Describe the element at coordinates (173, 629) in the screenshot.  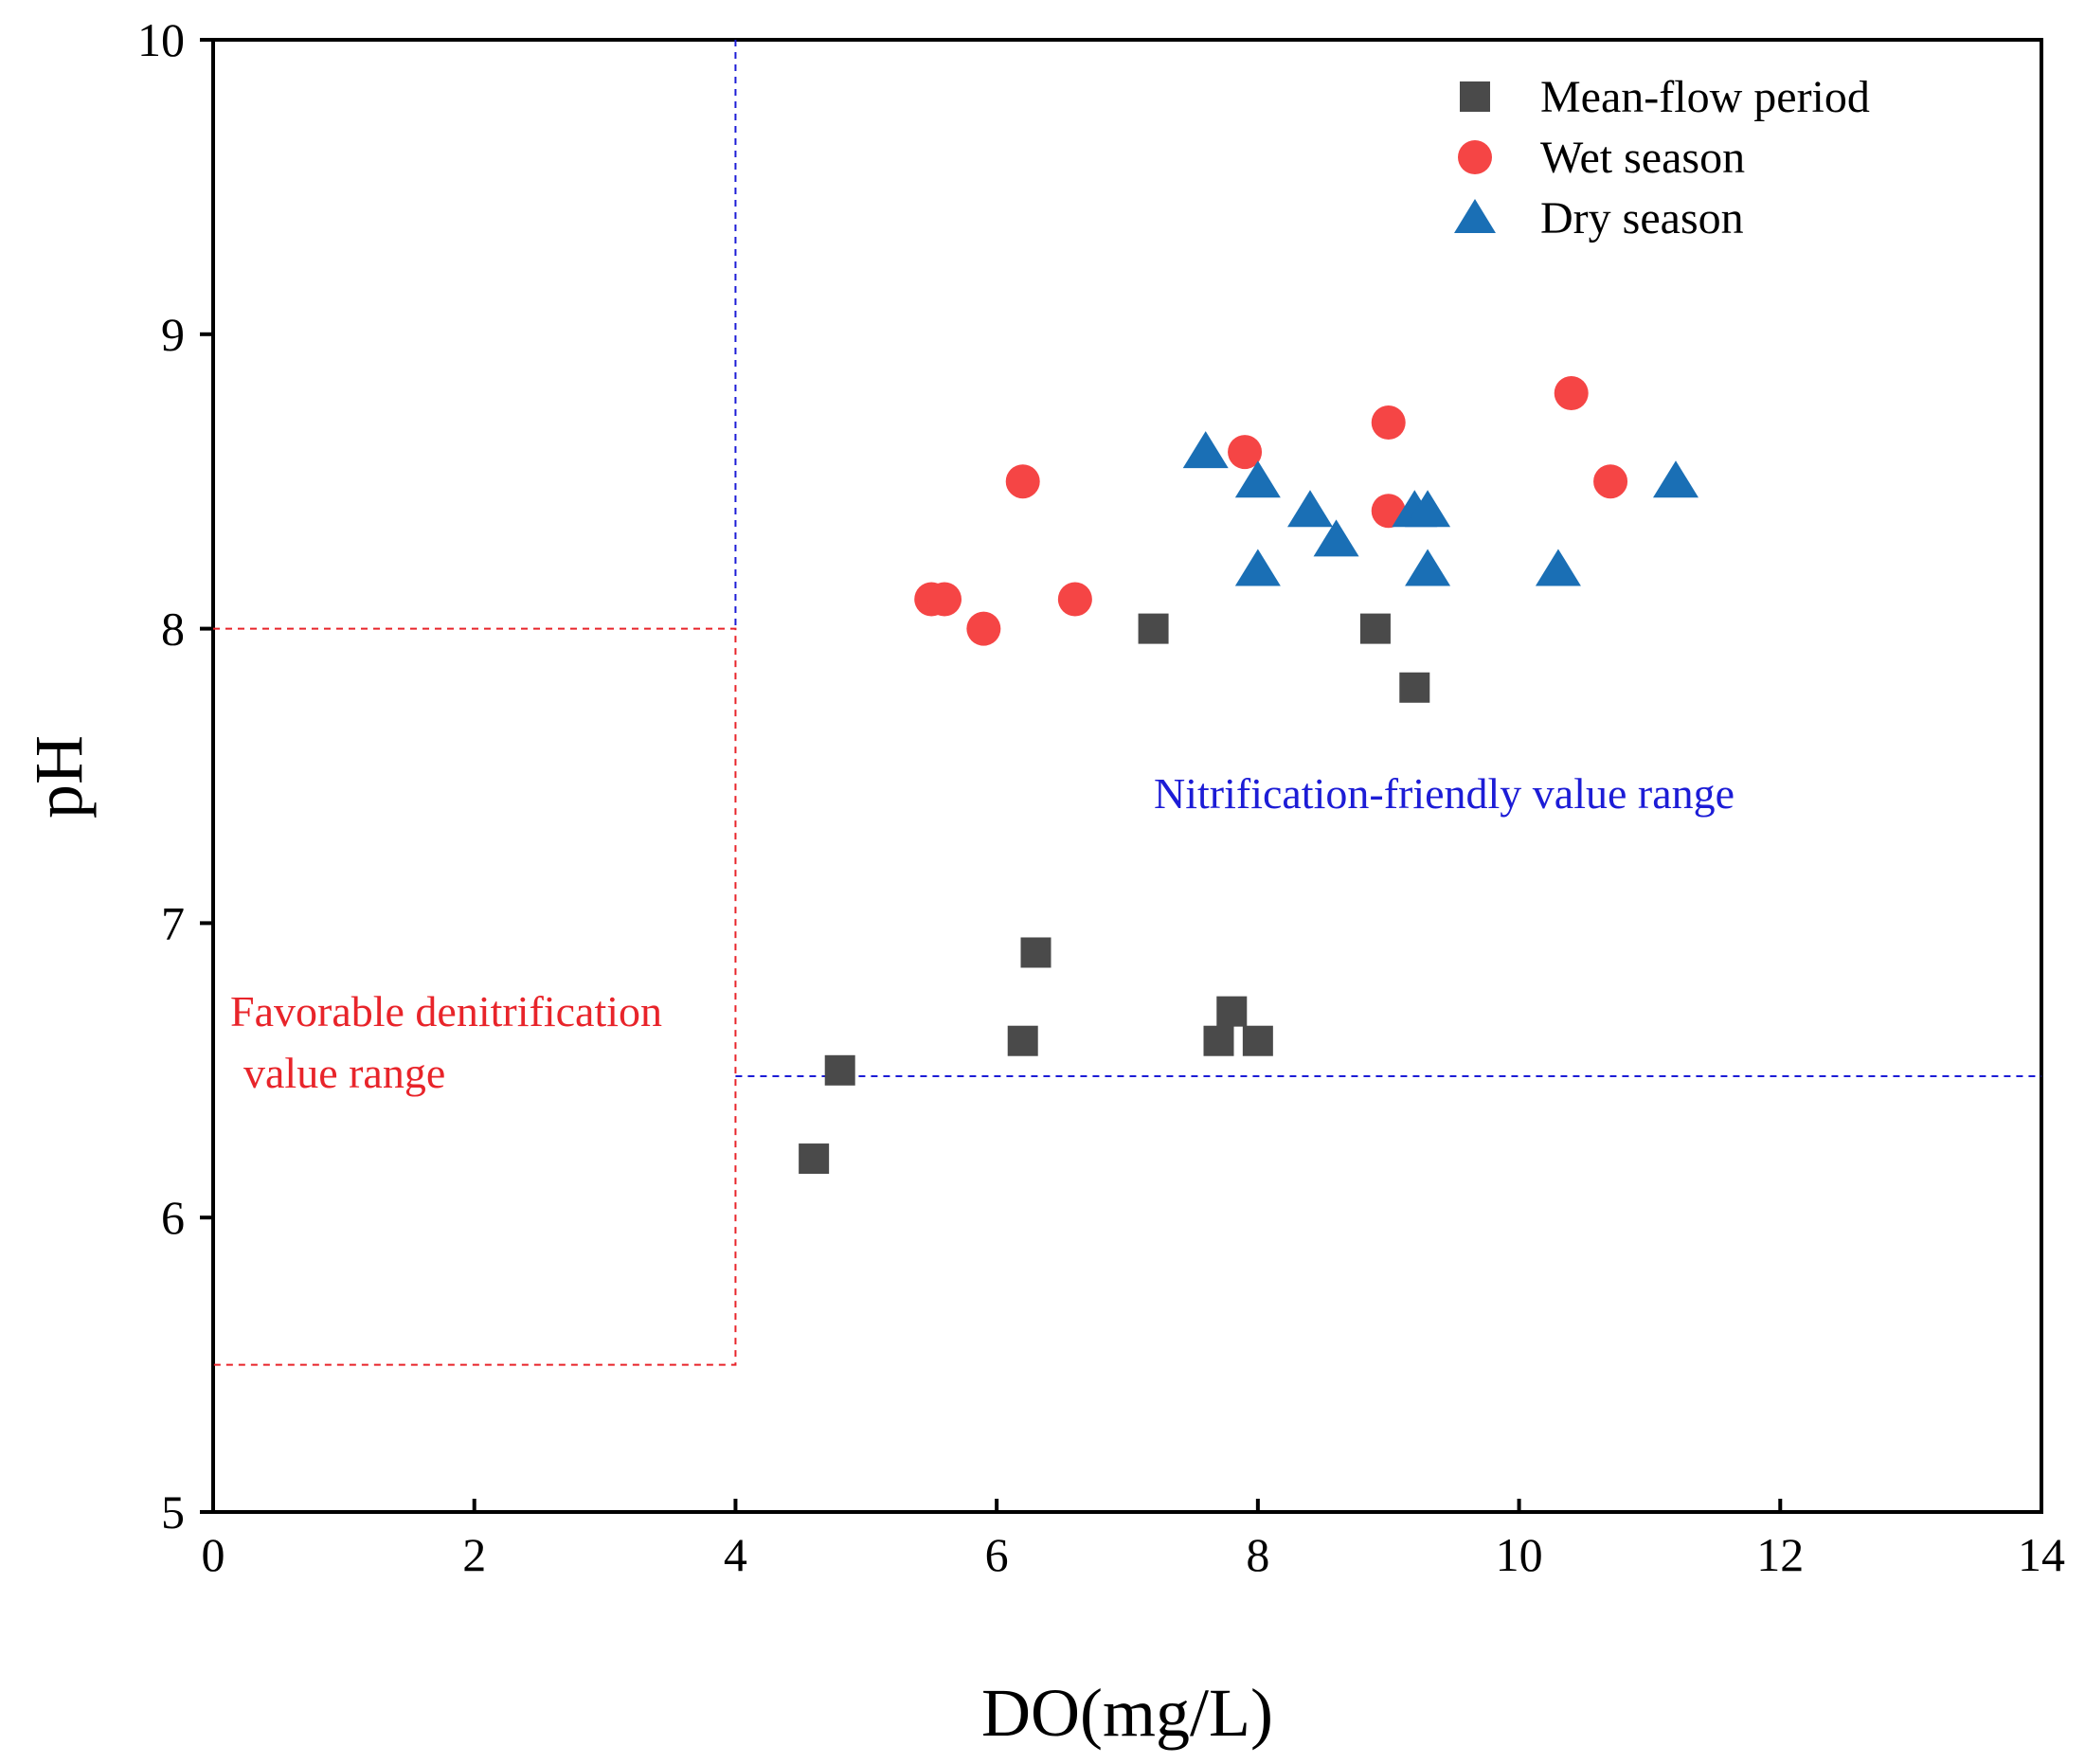
I see `y-tick-label: 8` at that location.